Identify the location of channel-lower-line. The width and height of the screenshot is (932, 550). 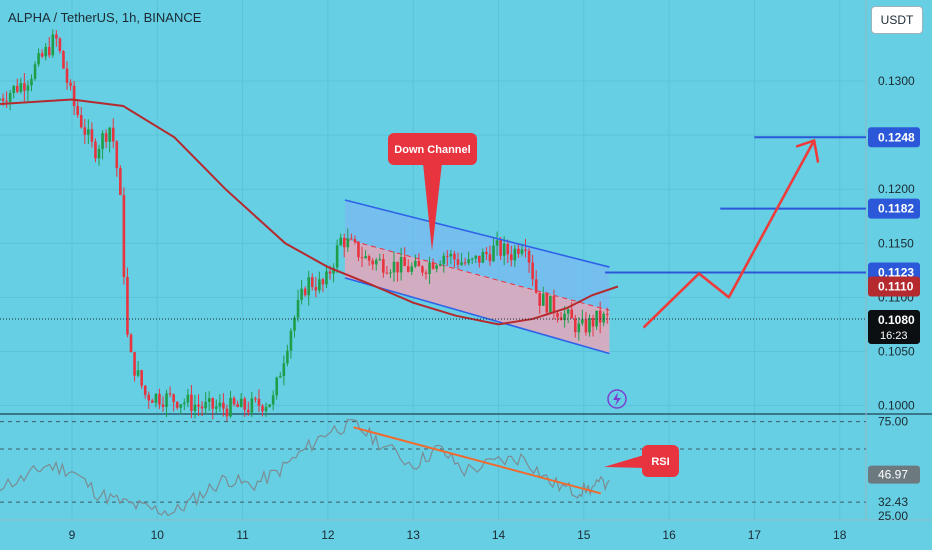
(477, 316).